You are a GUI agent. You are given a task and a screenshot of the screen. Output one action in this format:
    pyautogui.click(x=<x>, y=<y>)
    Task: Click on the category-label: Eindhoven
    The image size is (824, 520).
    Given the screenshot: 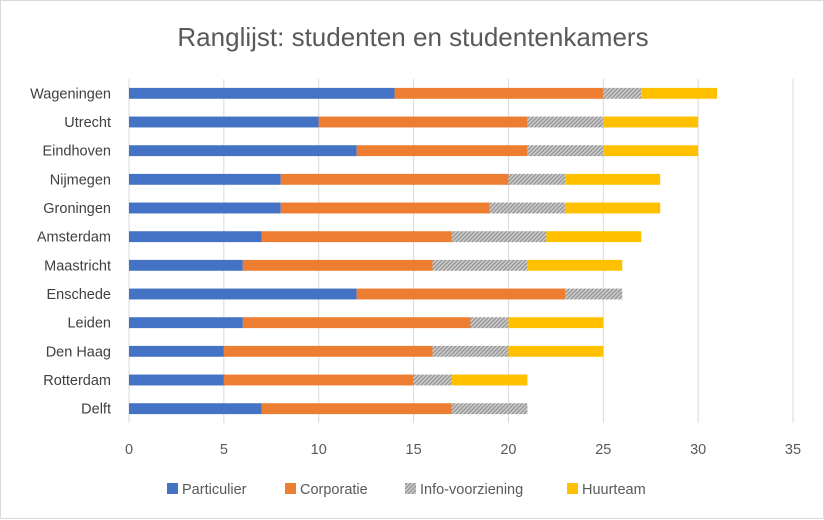 What is the action you would take?
    pyautogui.click(x=76, y=152)
    